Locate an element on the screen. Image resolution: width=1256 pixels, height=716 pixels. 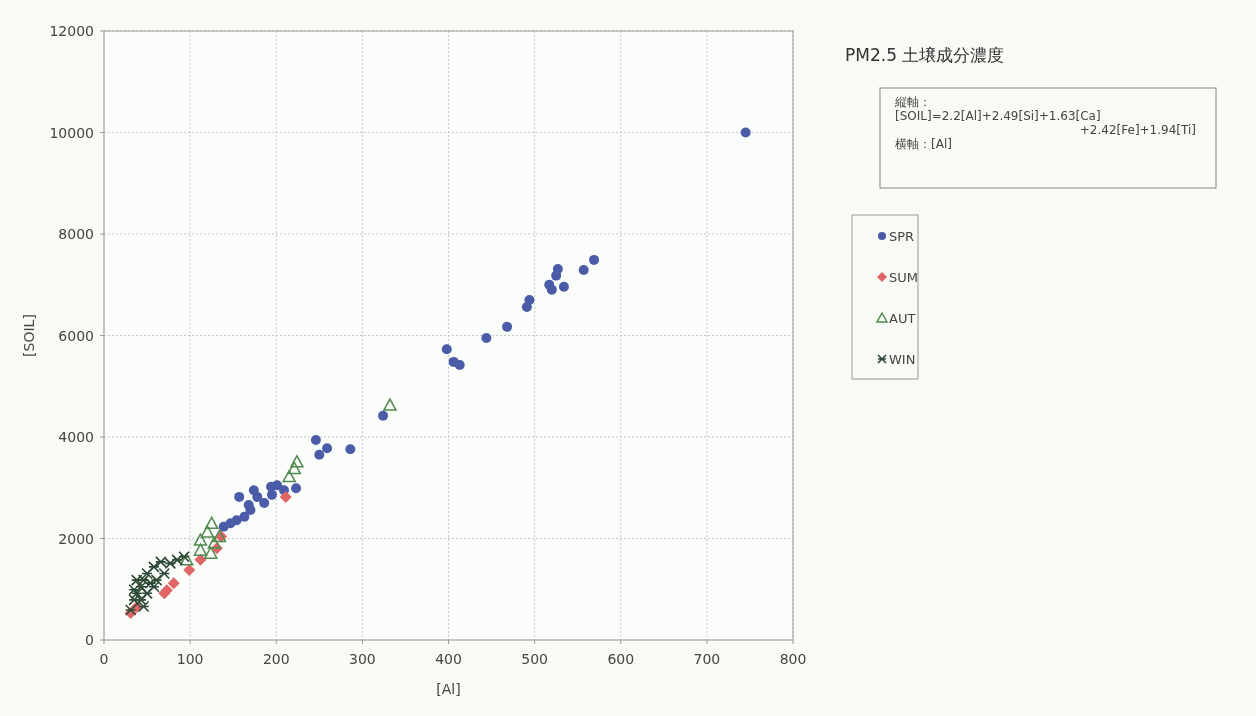
x-tick-label: 600 is located at coordinates (621, 659).